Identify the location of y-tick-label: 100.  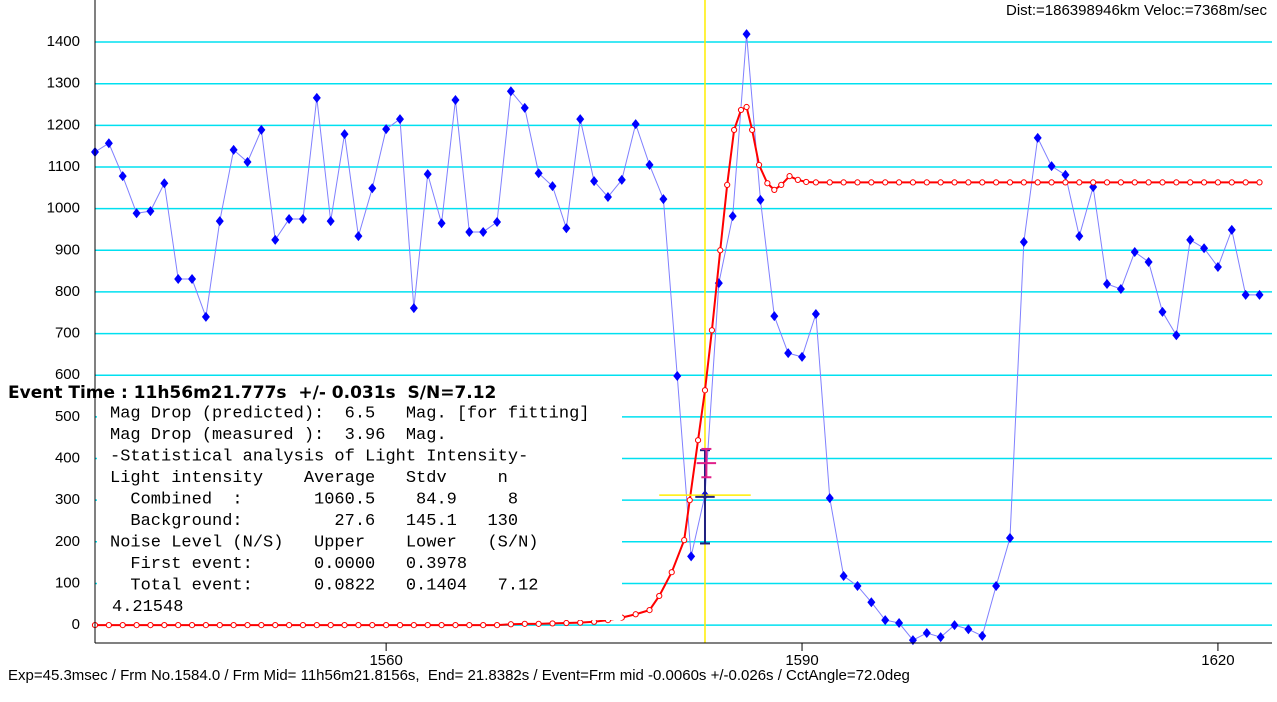
(67, 582).